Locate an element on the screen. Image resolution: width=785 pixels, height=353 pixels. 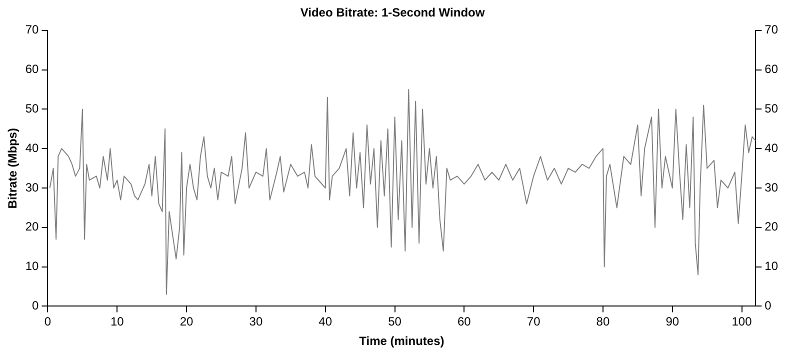
x-tick-label: 20 is located at coordinates (187, 321).